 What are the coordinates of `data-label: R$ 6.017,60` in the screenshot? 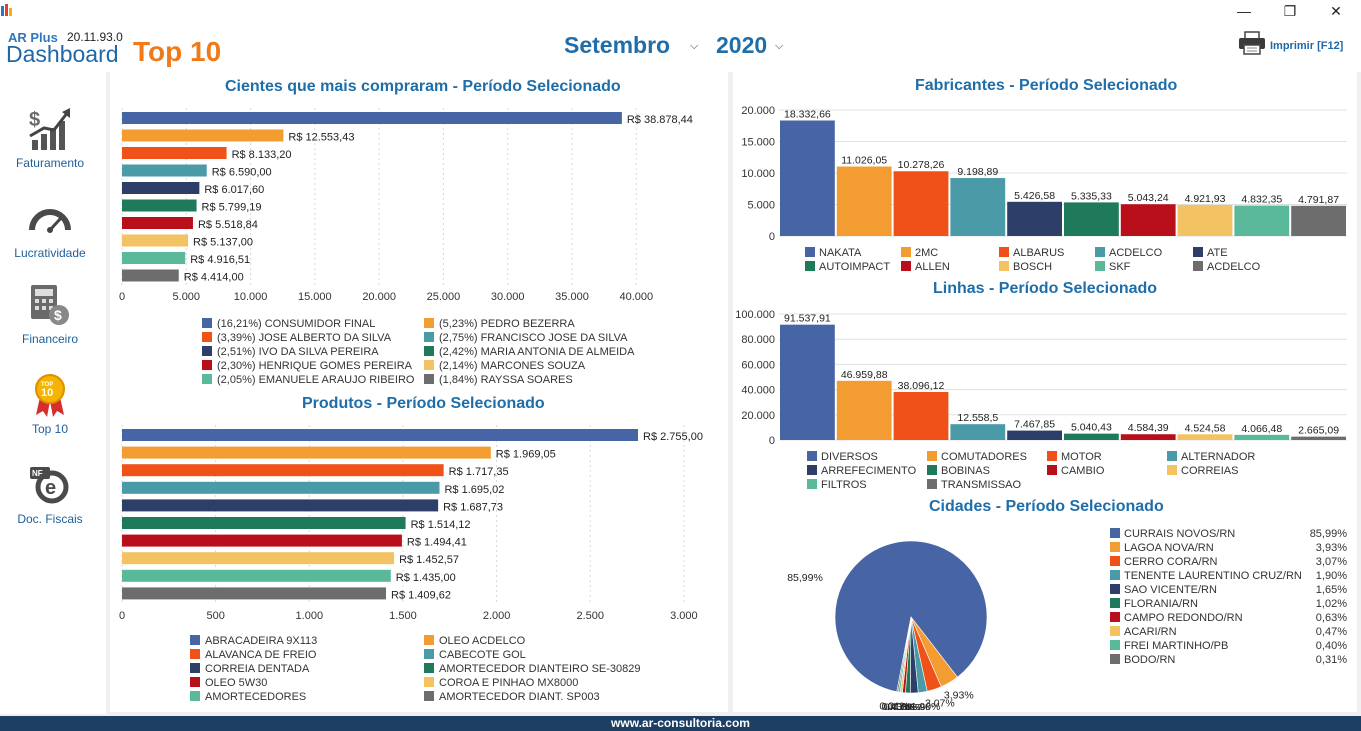 It's located at (234, 190).